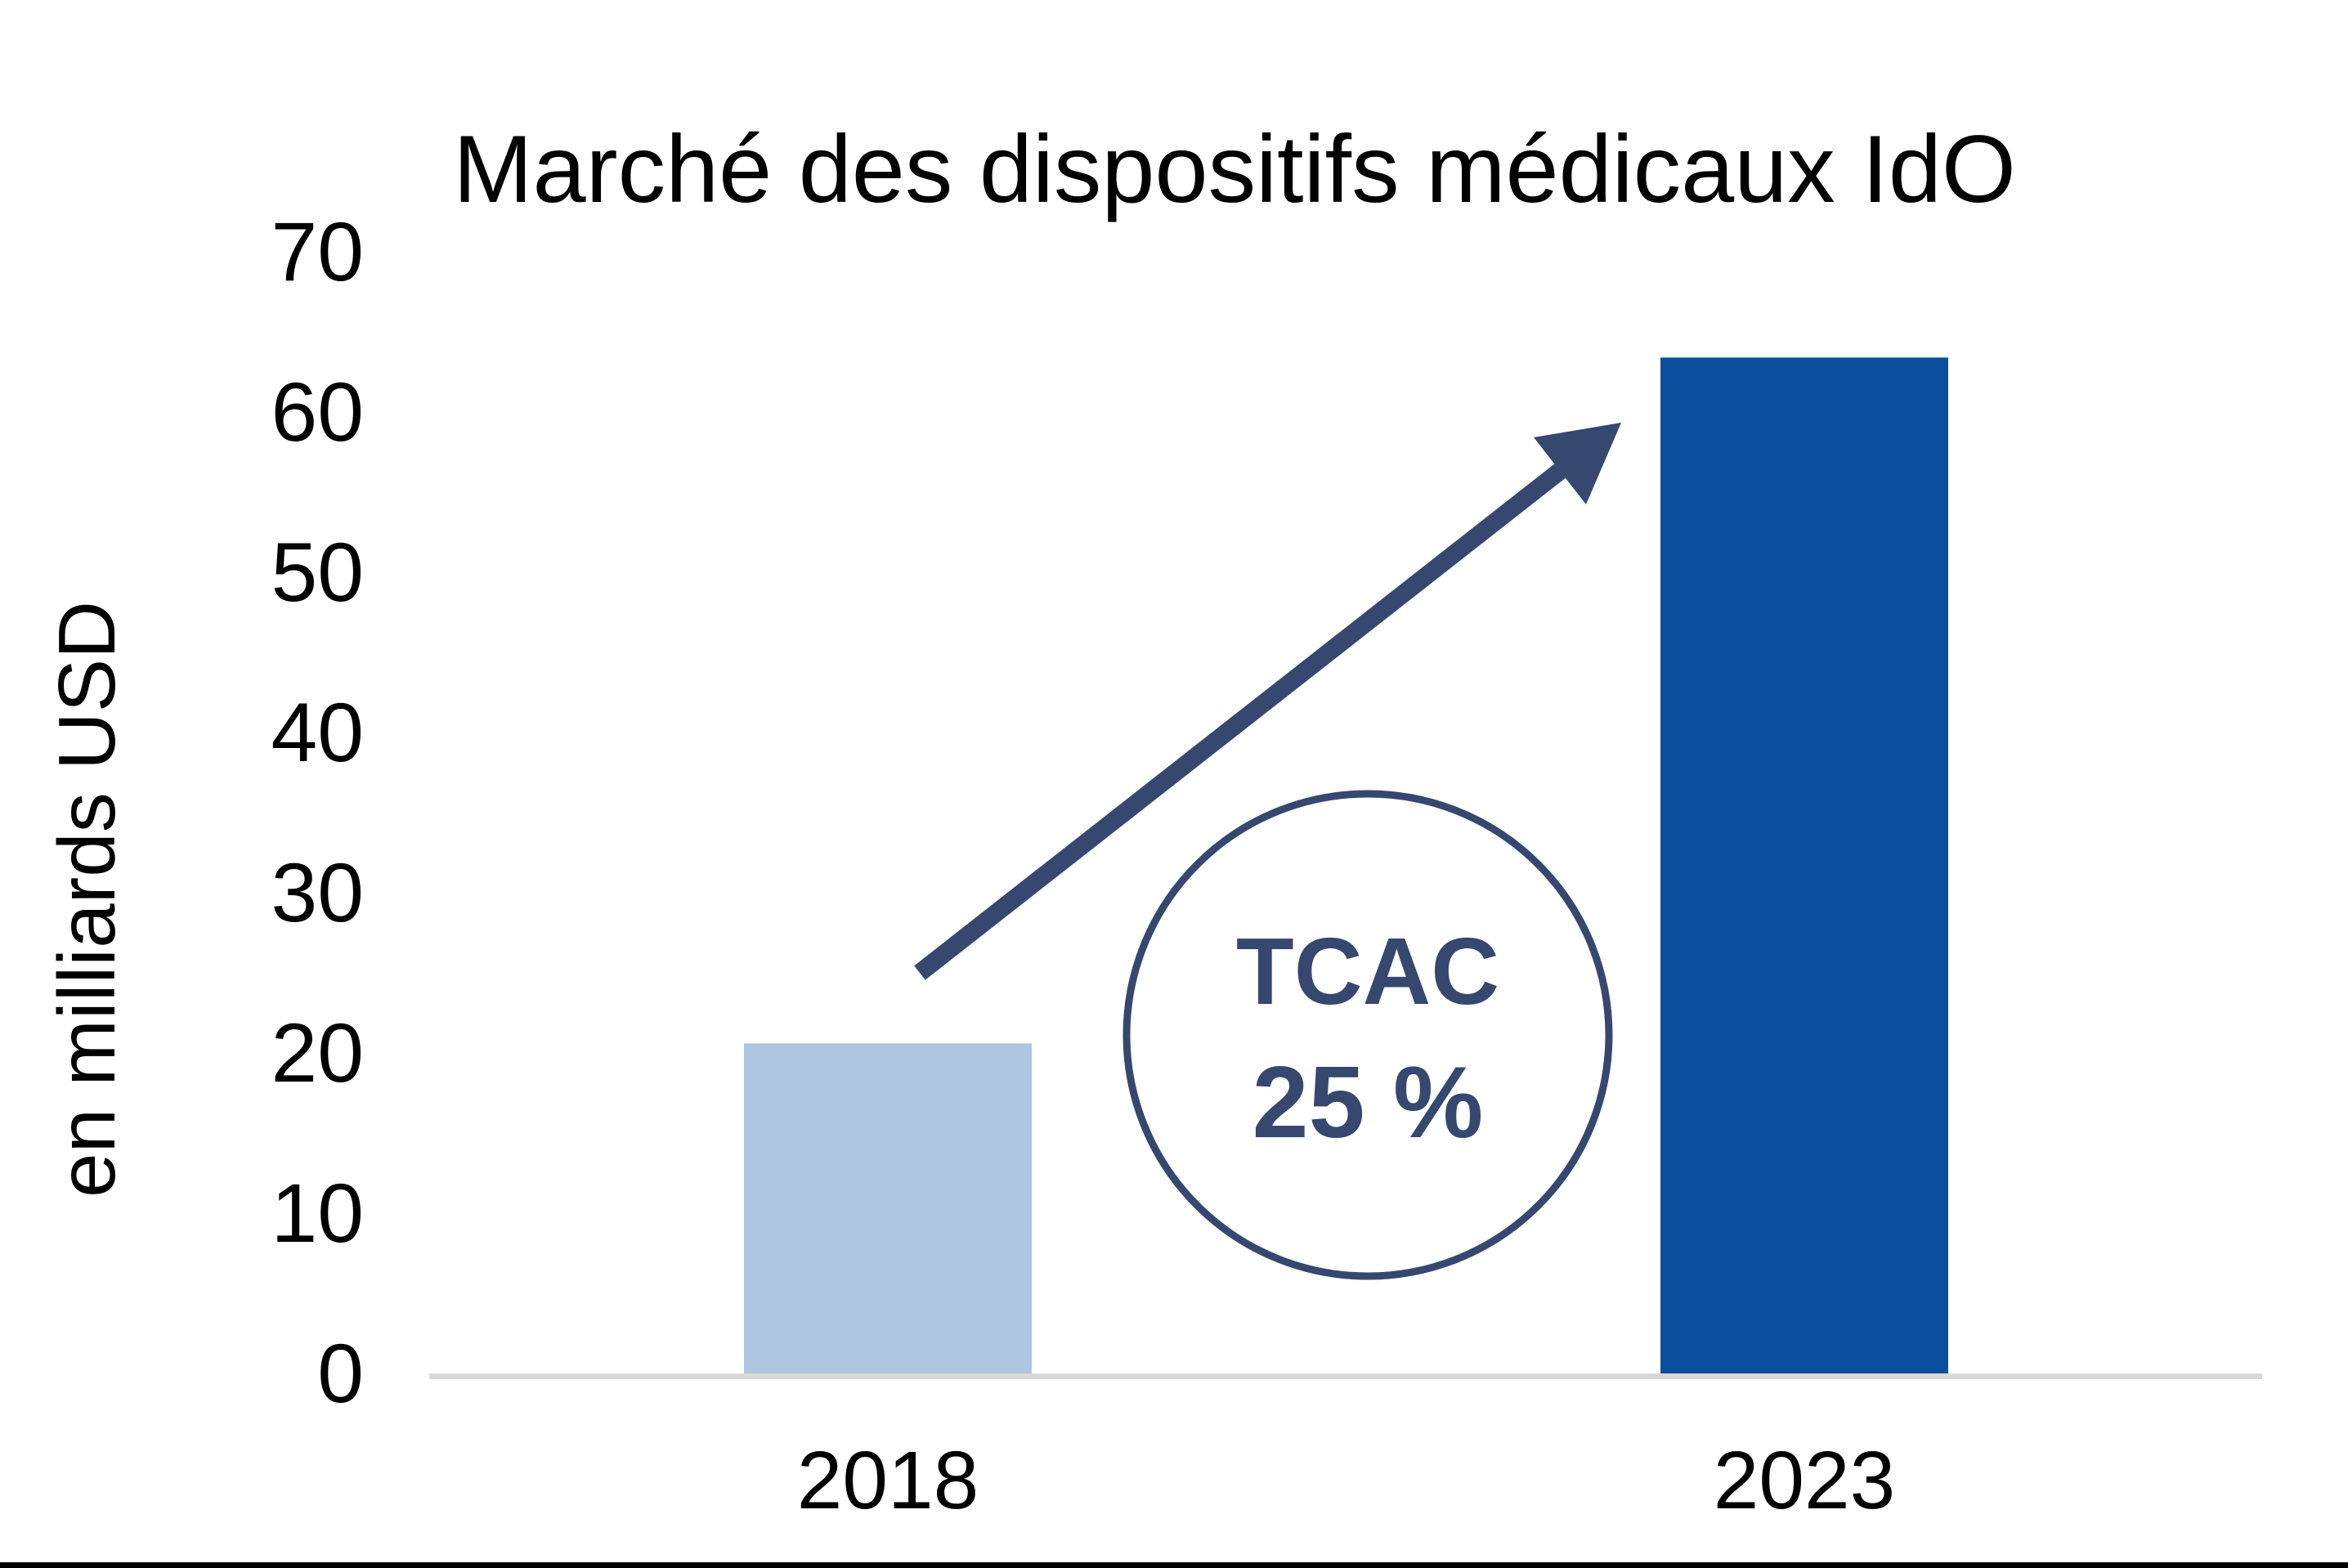 The height and width of the screenshot is (1568, 2348). Describe the element at coordinates (317, 412) in the screenshot. I see `y-tick-label-60: 60` at that location.